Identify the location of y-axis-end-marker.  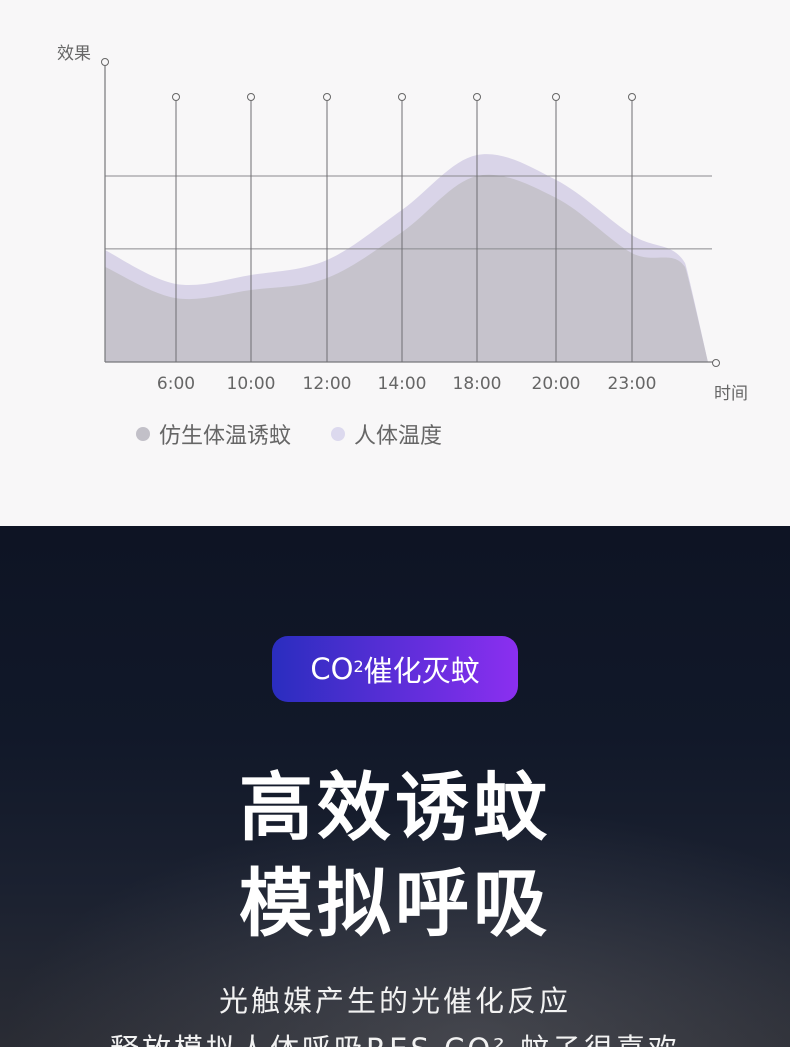
(105, 62).